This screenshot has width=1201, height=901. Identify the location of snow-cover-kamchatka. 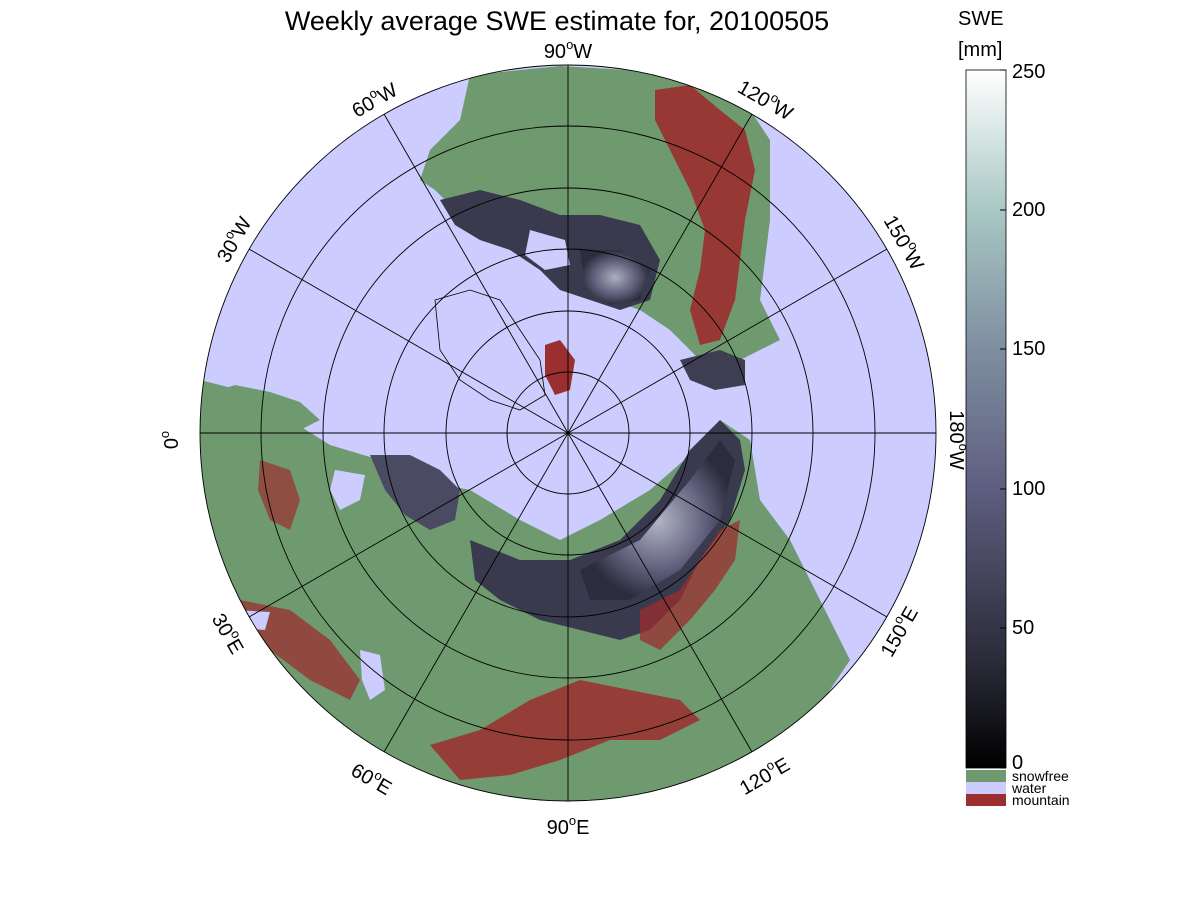
(712, 370).